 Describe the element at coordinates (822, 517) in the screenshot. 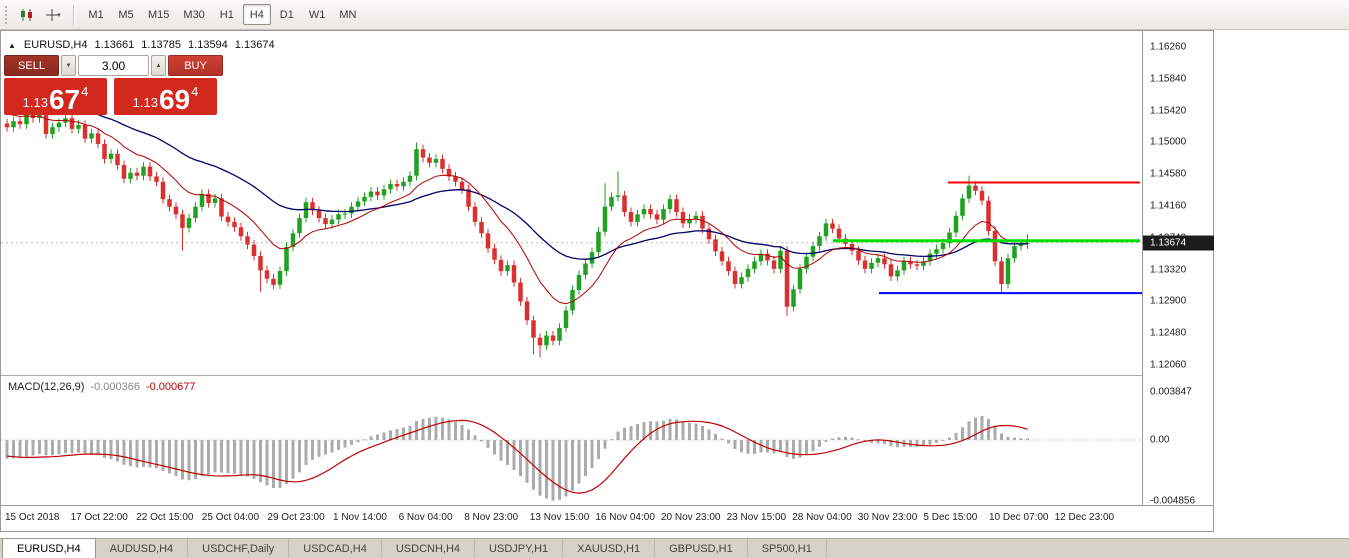

I see `time-axis-label: 28 Nov 04:00` at that location.